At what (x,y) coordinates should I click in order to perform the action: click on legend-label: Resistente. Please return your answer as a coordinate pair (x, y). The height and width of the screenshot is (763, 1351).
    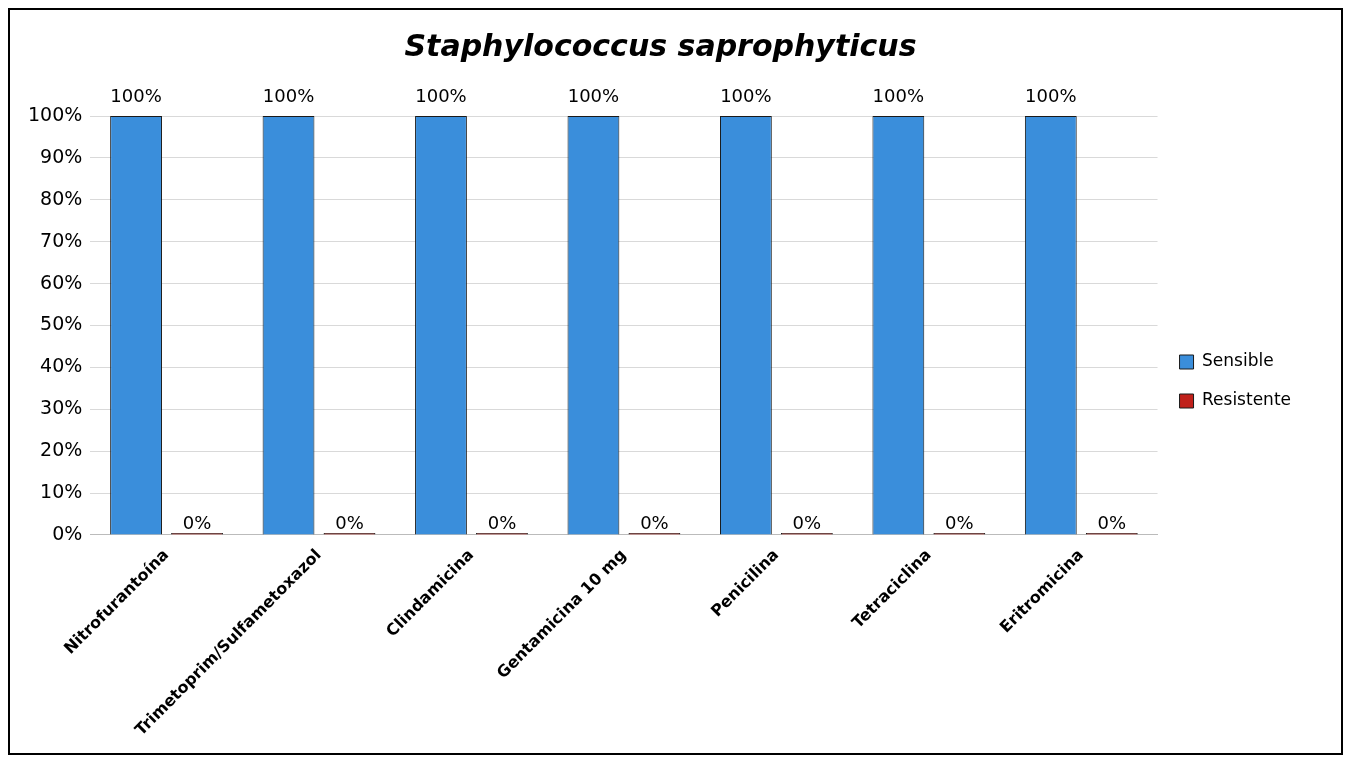
    Looking at the image, I should click on (1246, 399).